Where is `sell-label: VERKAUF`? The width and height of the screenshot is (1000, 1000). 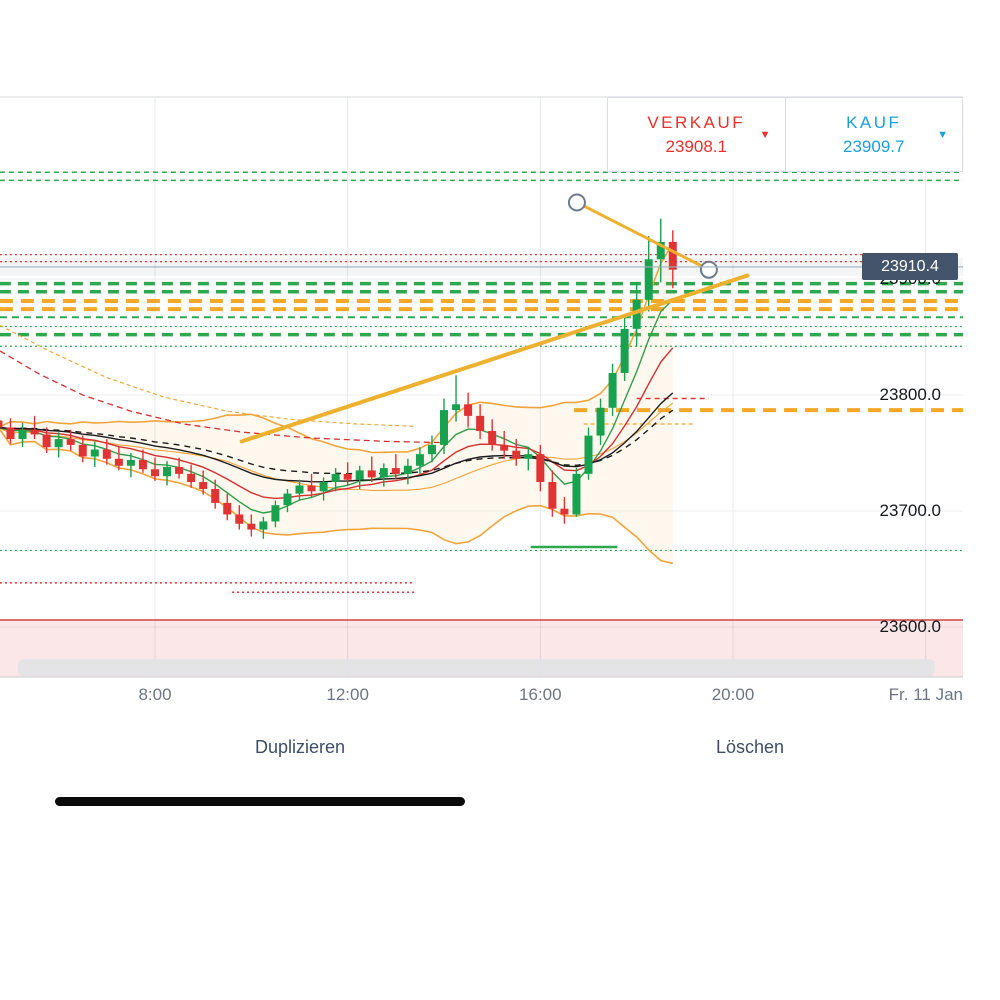
sell-label: VERKAUF is located at coordinates (696, 122).